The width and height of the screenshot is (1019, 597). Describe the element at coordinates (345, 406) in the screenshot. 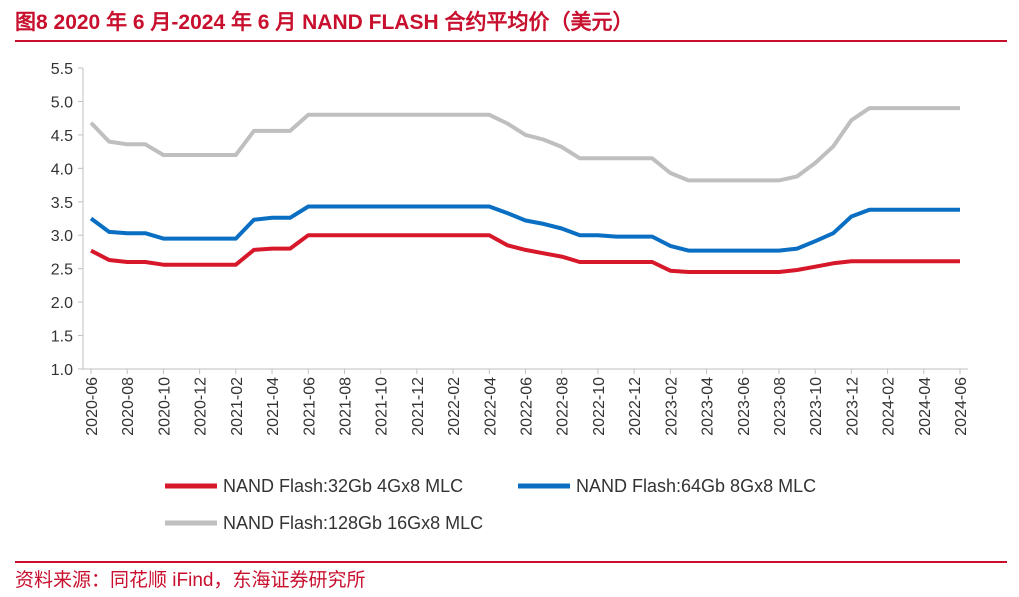

I see `x-tick-label: 2021-08` at that location.